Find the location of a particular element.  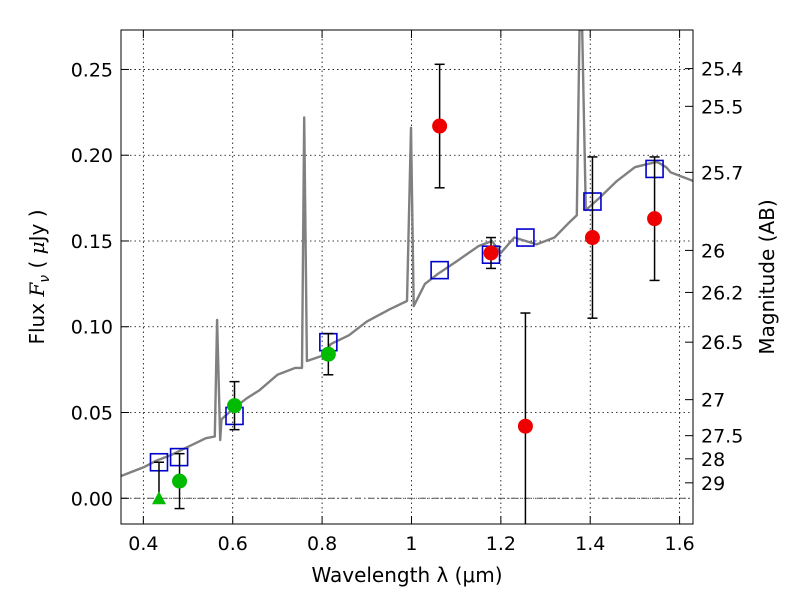

y2-tick-label: 26.2 is located at coordinates (722, 293).